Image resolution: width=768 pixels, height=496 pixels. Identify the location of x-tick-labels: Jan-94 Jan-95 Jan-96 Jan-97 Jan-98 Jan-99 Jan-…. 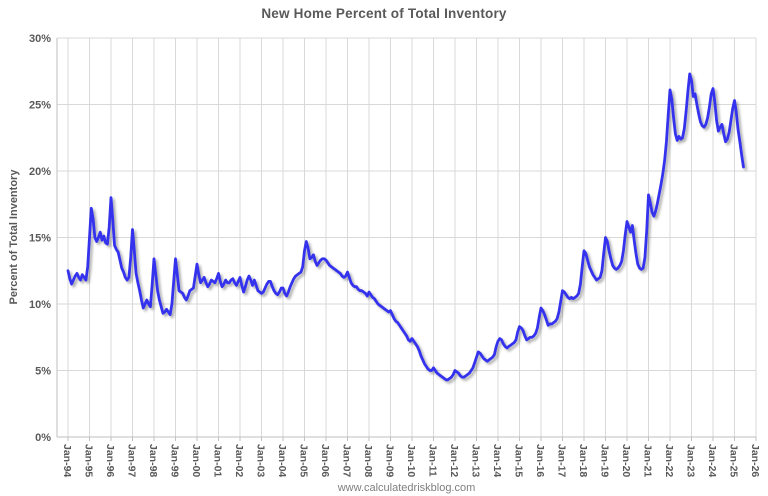
(411, 460).